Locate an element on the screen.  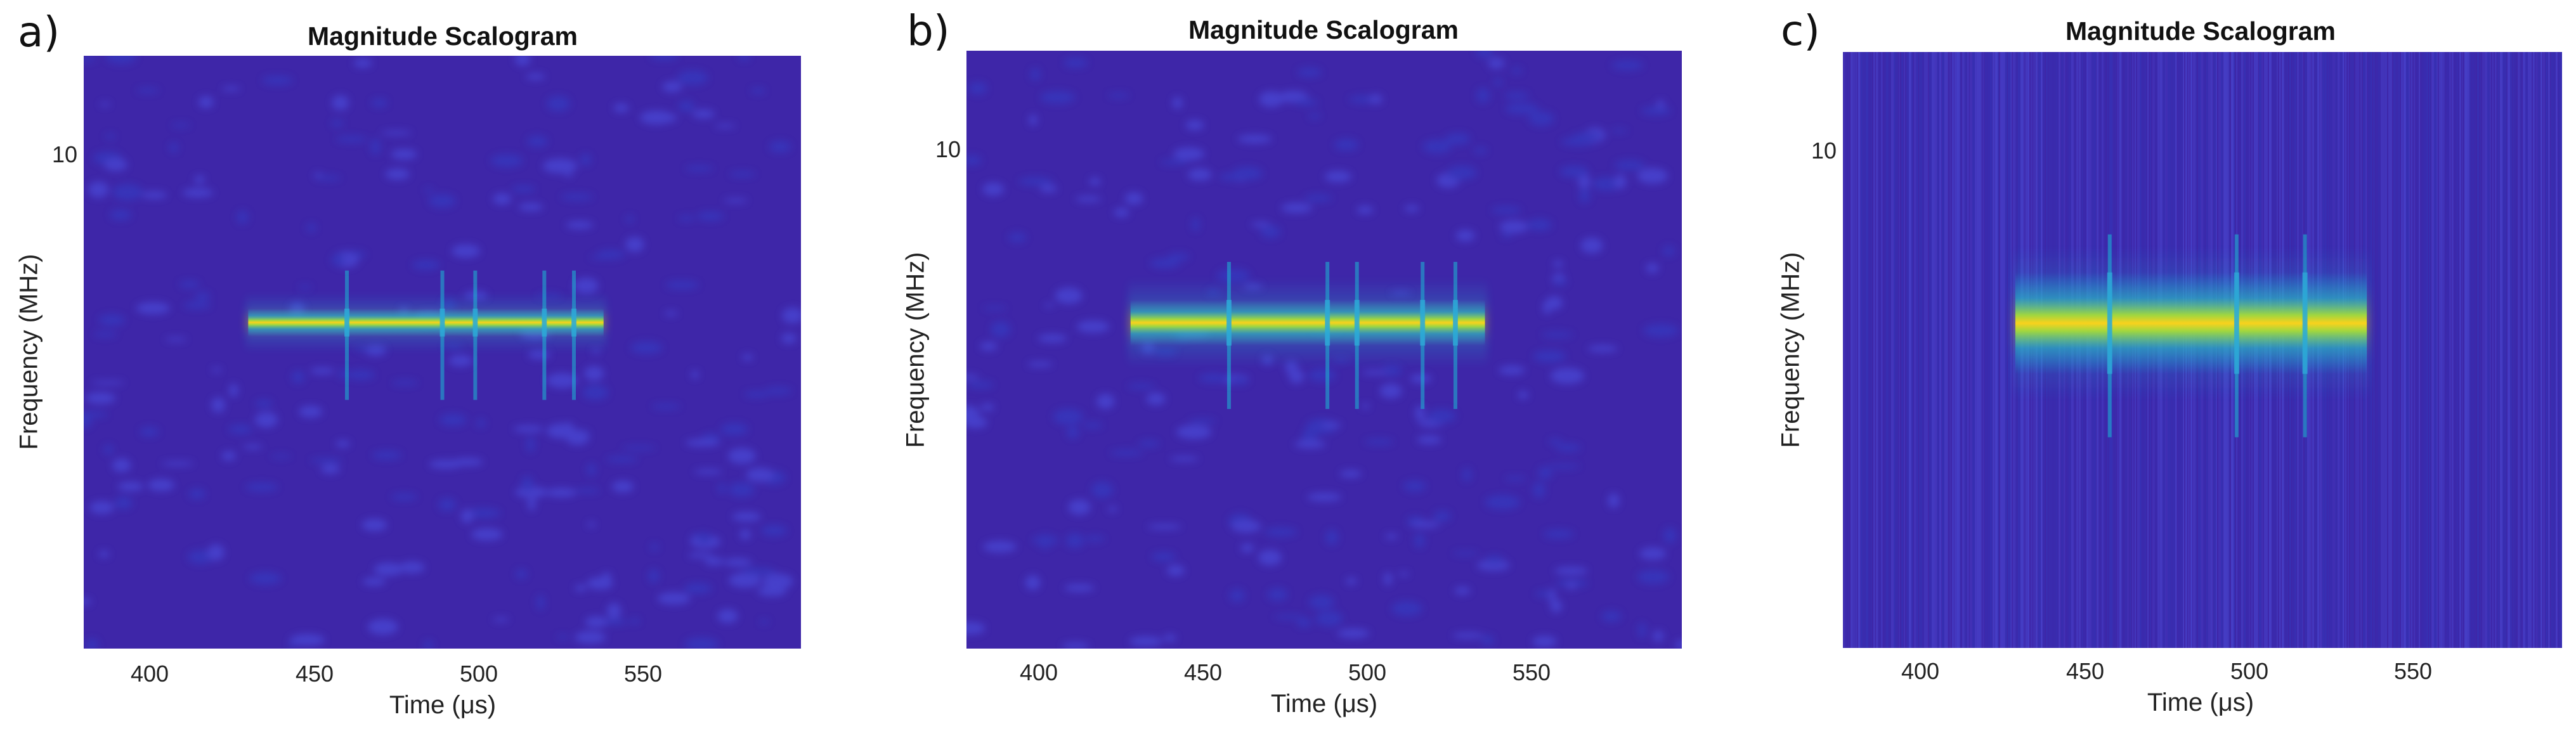
panel-letter: c) is located at coordinates (1801, 30).